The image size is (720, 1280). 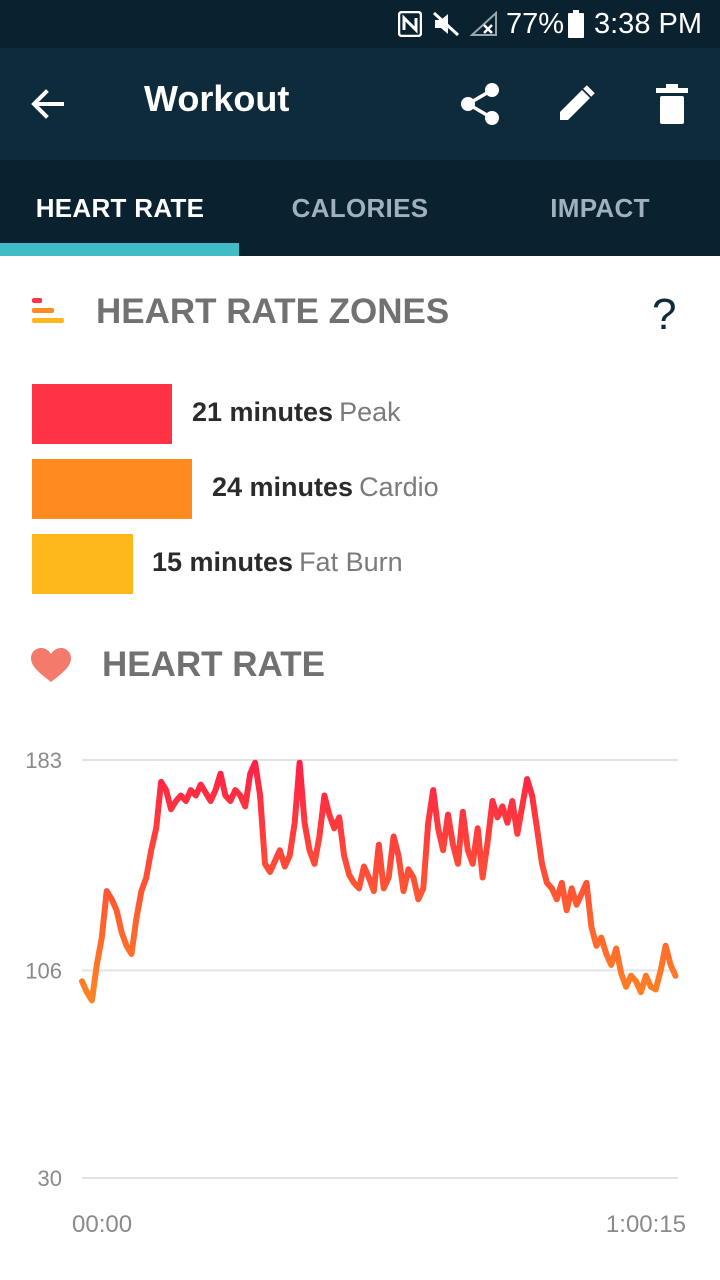 What do you see at coordinates (351, 562) in the screenshot?
I see `zone-name: Fat Burn` at bounding box center [351, 562].